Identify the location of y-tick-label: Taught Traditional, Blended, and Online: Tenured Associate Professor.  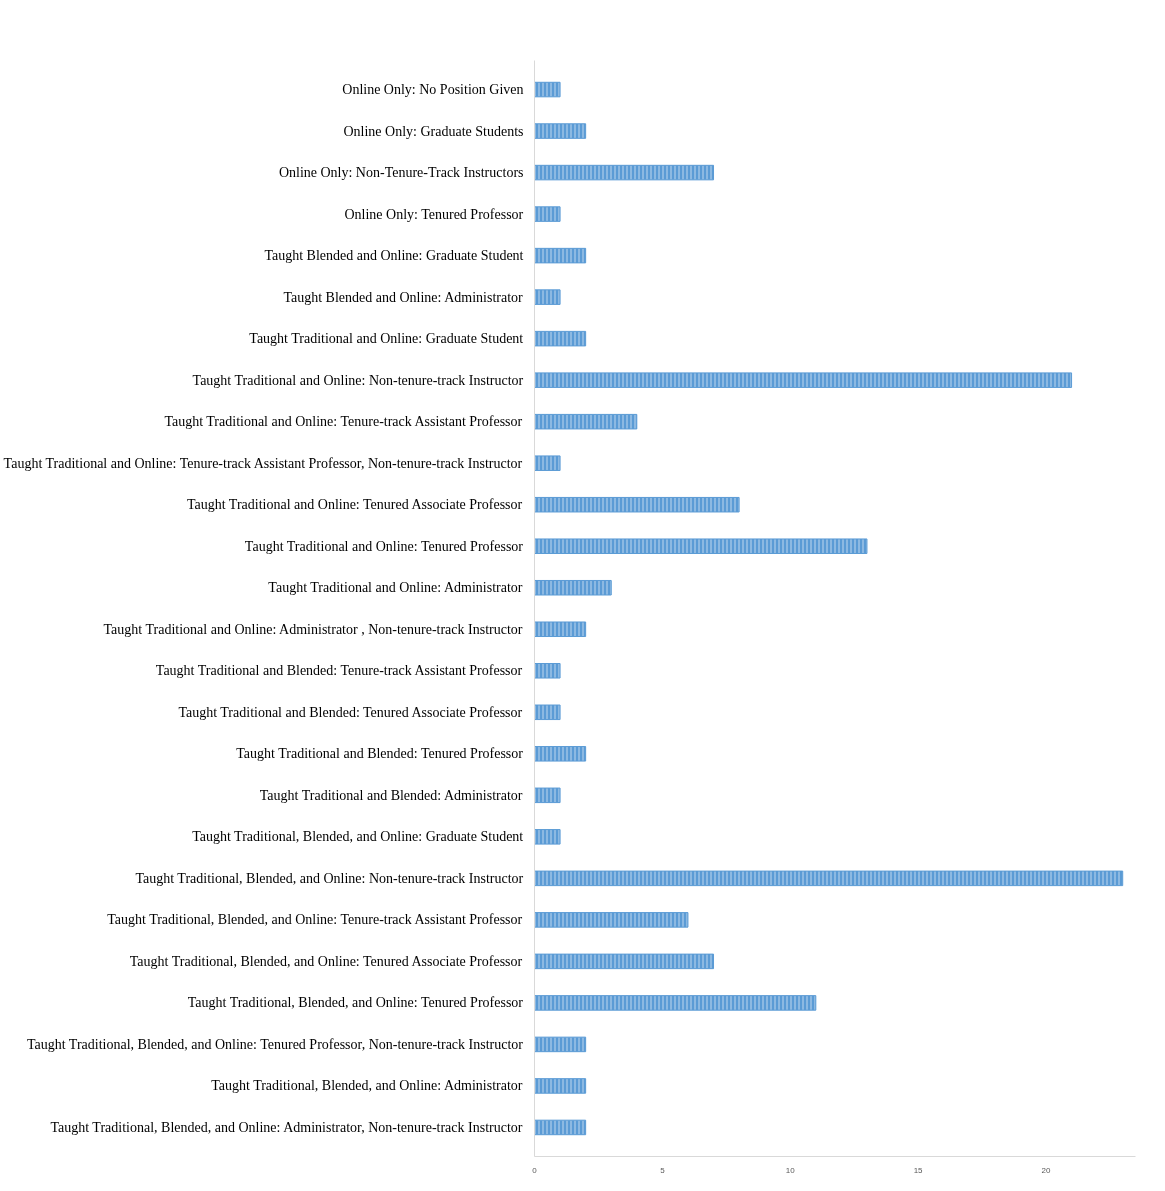
(326, 961).